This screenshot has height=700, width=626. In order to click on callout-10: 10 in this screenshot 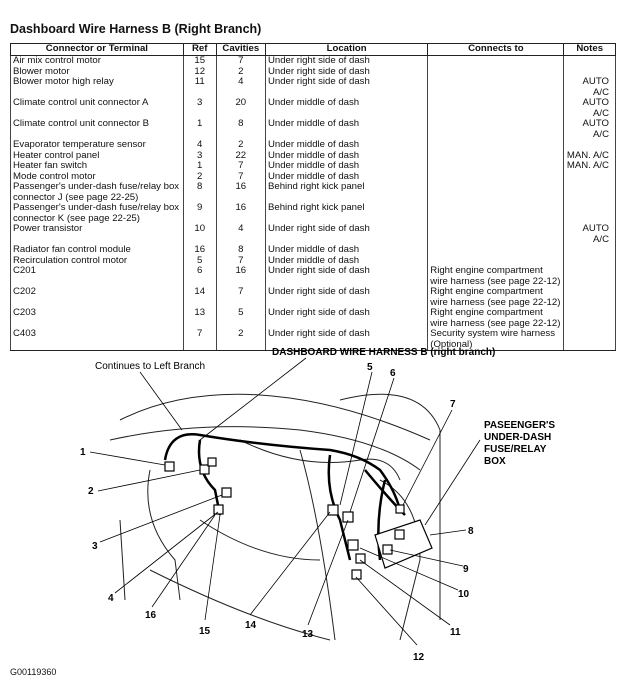, I will do `click(464, 594)`.